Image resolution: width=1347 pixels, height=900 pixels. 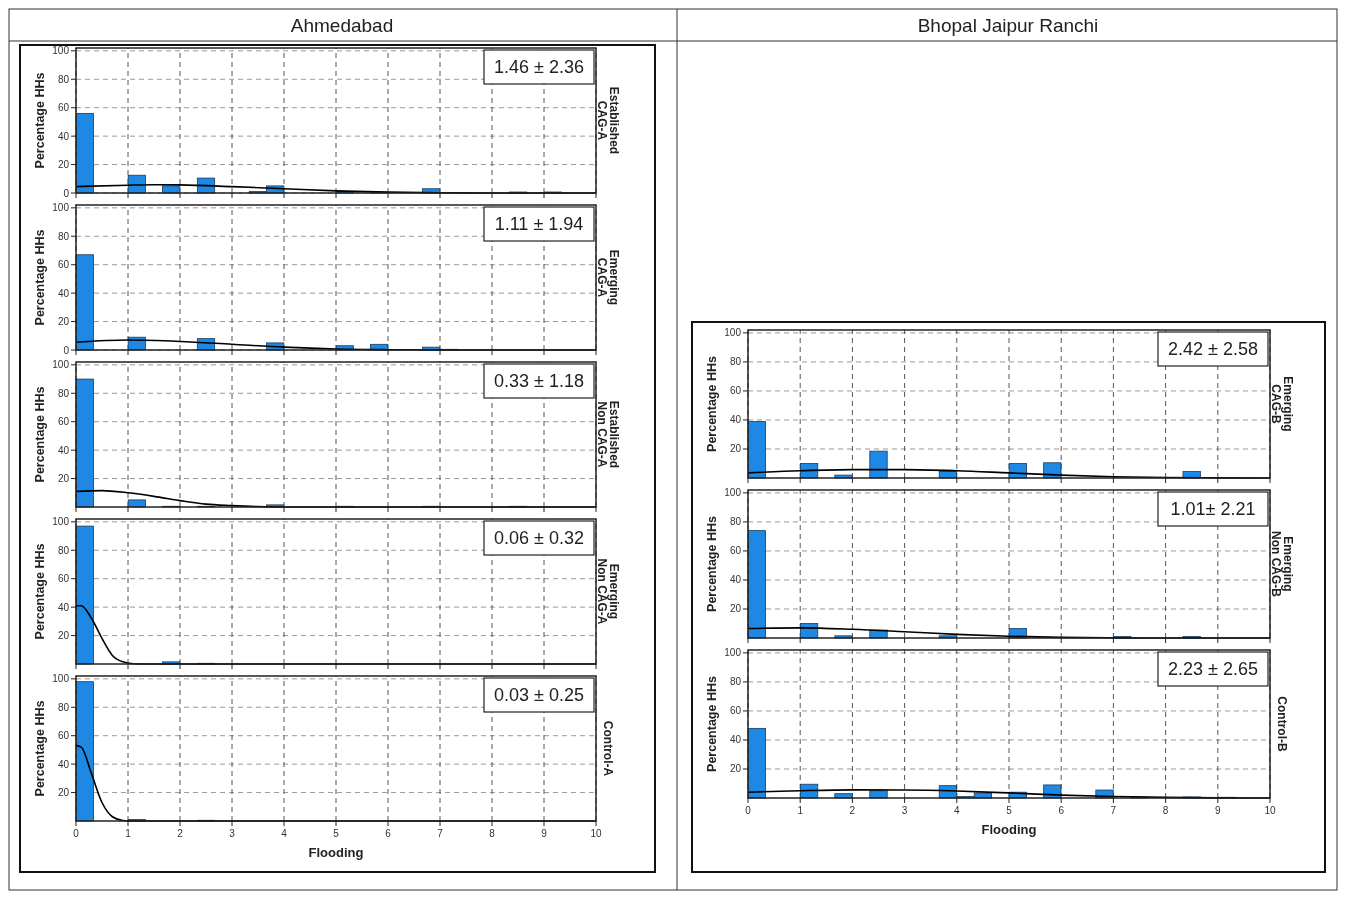 I want to click on annotation: 2.42 ± 2.58, so click(x=1213, y=349).